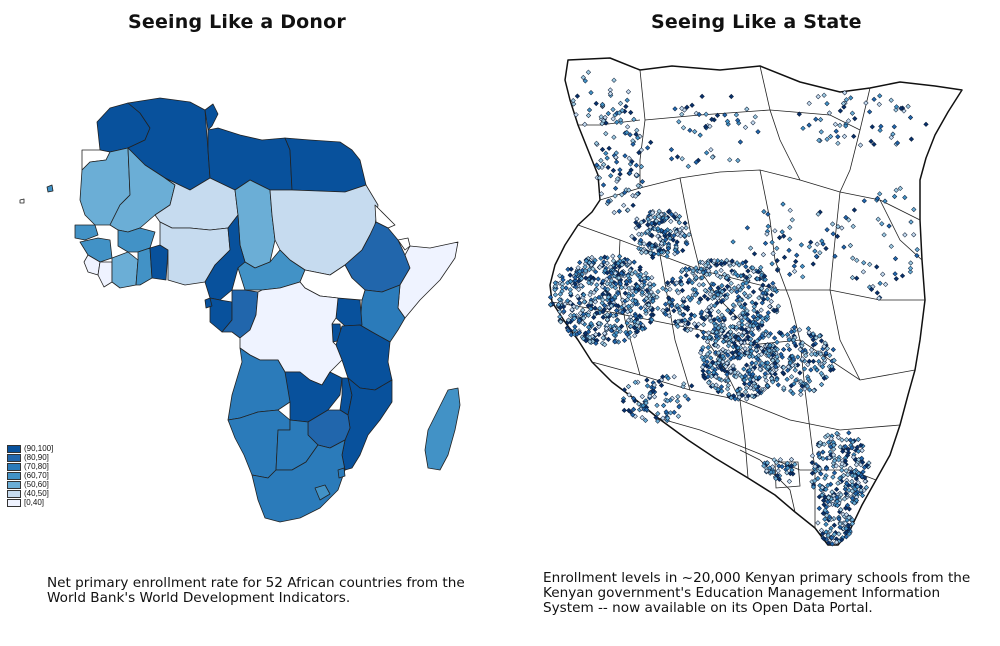  What do you see at coordinates (36, 484) in the screenshot?
I see `legend-label: (50,60]` at bounding box center [36, 484].